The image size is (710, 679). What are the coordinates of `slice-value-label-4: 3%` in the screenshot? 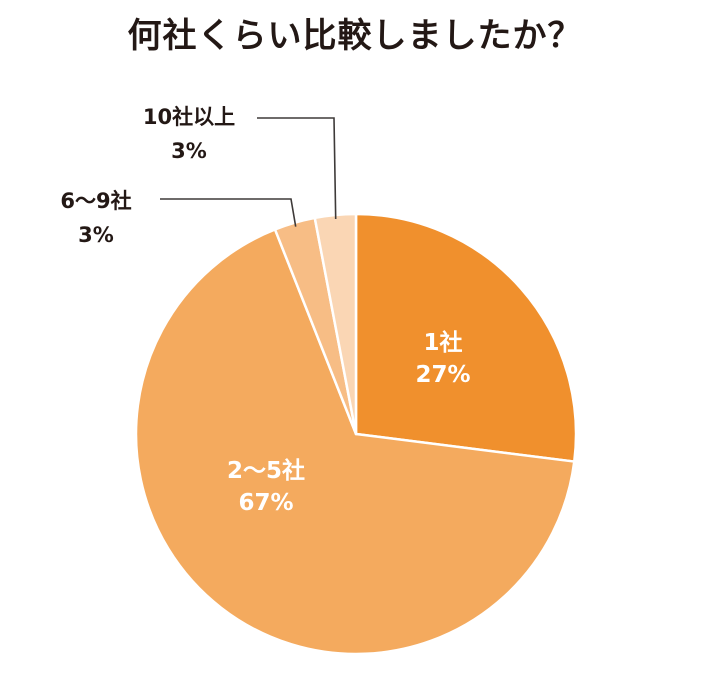 It's located at (189, 151).